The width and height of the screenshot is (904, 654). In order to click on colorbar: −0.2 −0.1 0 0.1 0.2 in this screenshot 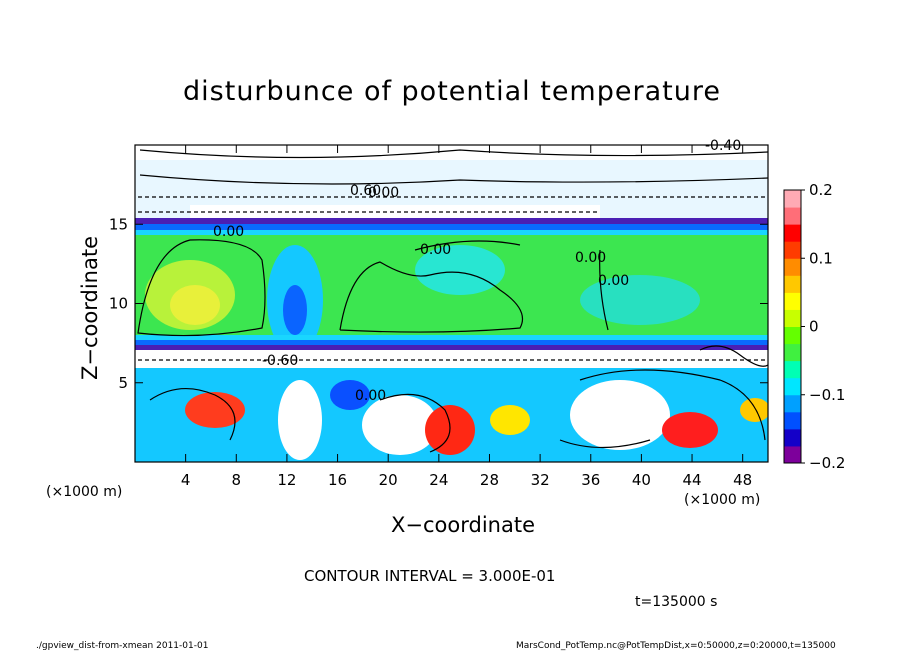, I will do `click(814, 326)`.